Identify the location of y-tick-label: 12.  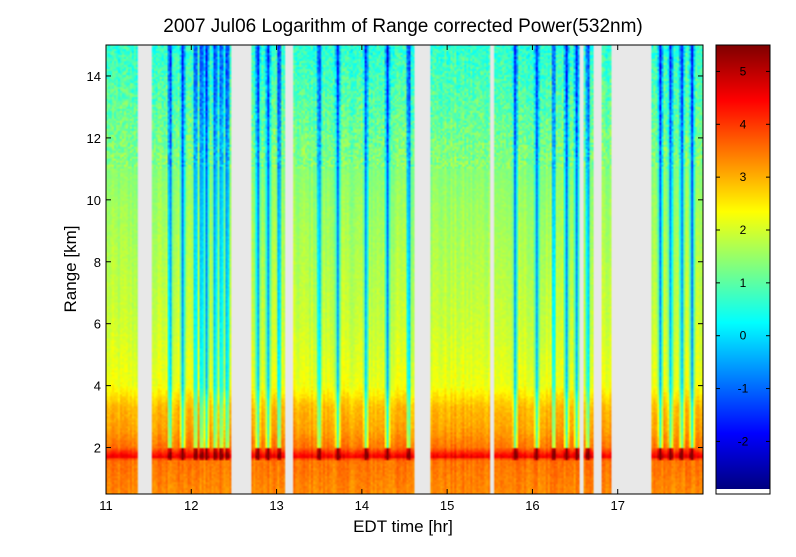
(94, 138).